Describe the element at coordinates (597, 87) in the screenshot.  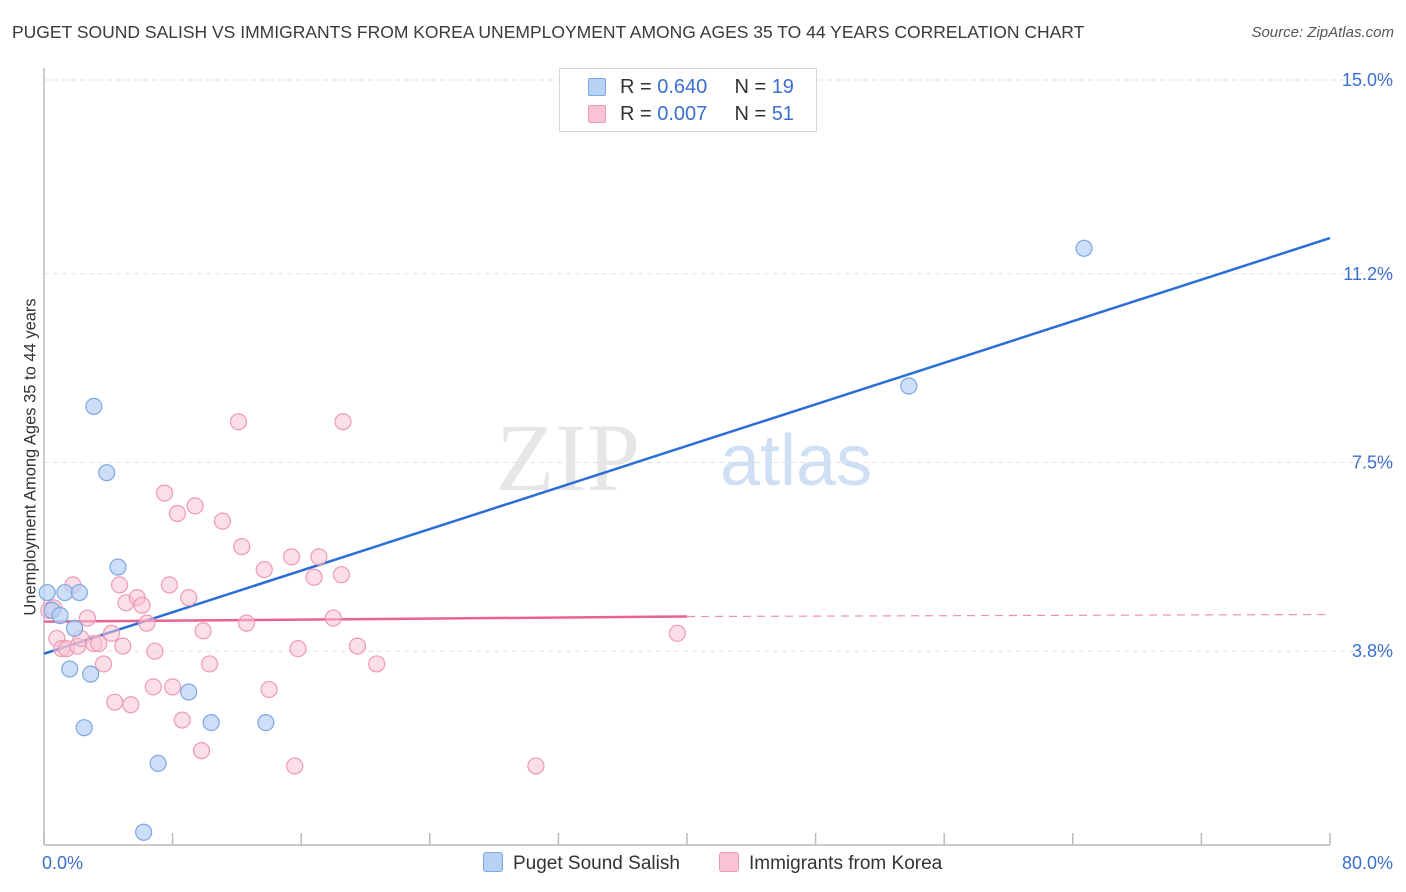
I see `legend-swatch-blue` at that location.